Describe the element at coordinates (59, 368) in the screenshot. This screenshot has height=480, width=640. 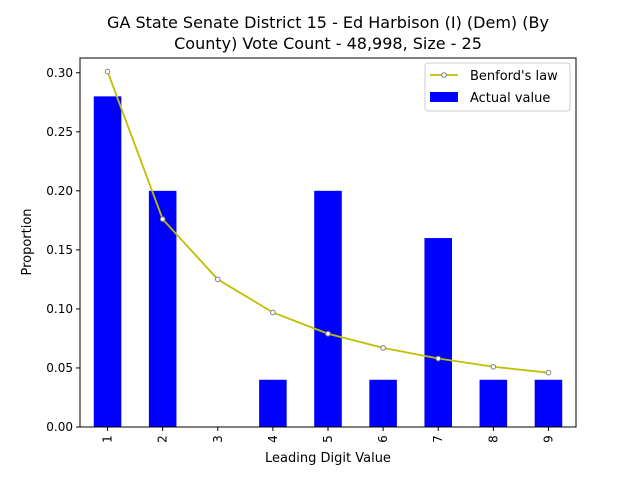
I see `y-tick-label: 0.05` at that location.